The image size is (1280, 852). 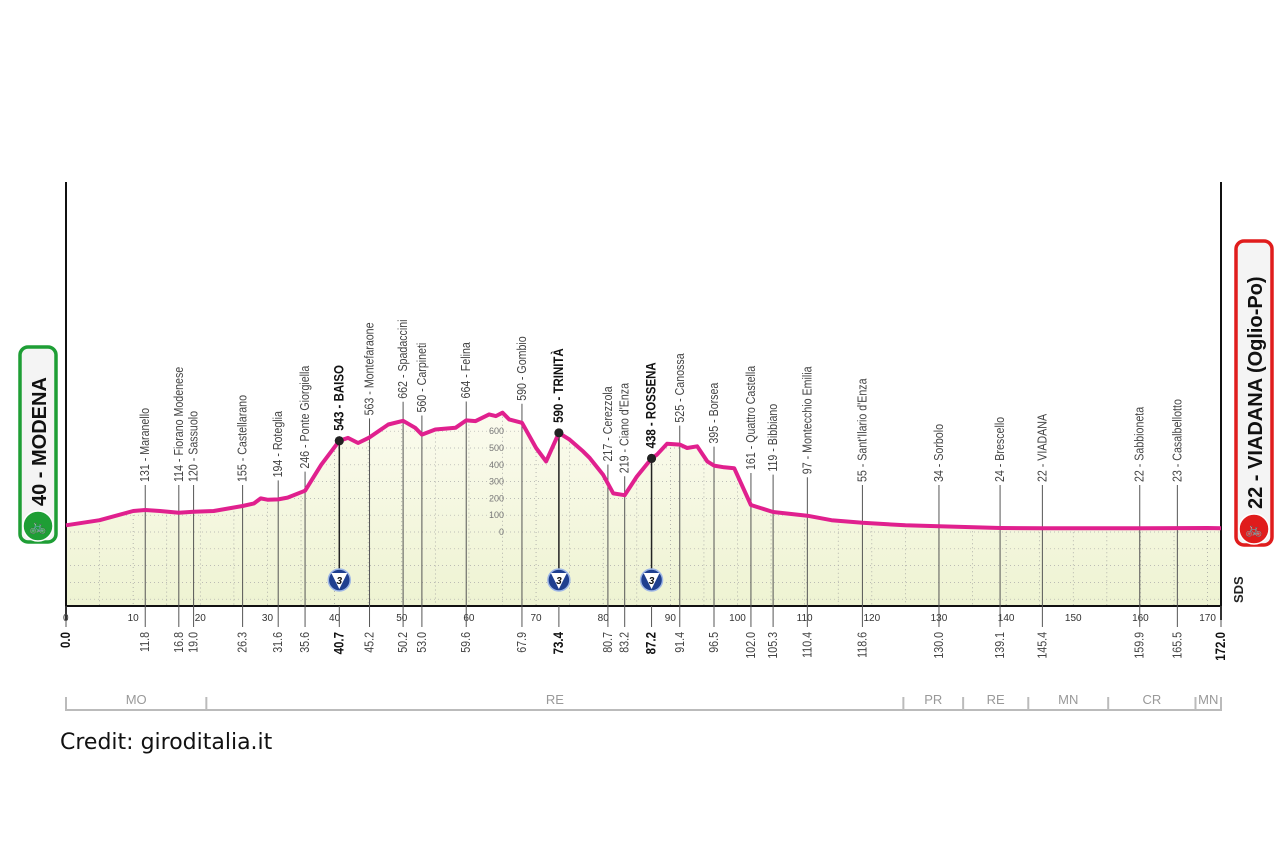 What do you see at coordinates (679, 388) in the screenshot?
I see `waypoint-label: 525 - Canossa` at bounding box center [679, 388].